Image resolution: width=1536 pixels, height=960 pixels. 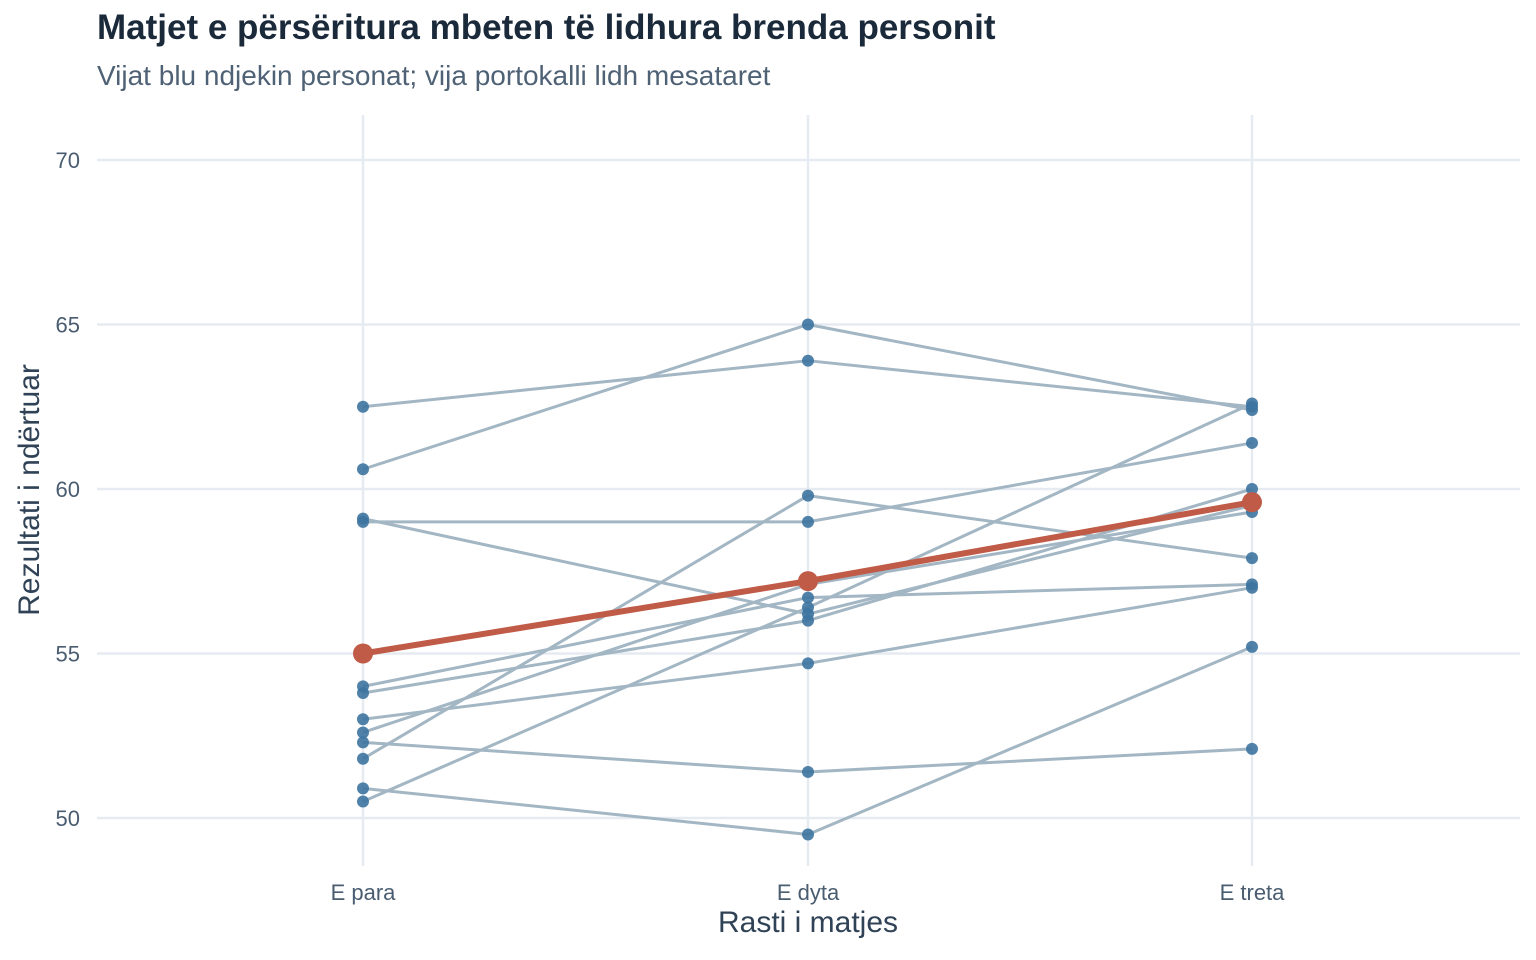 What do you see at coordinates (68, 489) in the screenshot?
I see `y-tick-label: 60` at bounding box center [68, 489].